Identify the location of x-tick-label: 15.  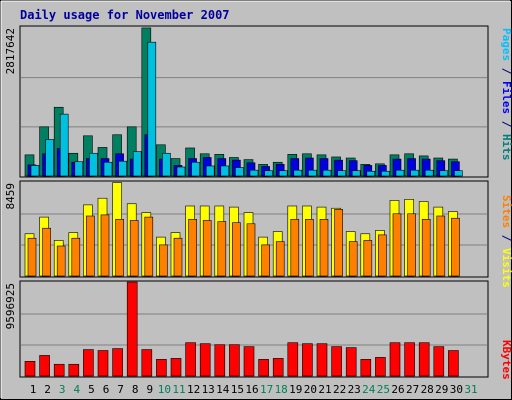
(237, 389).